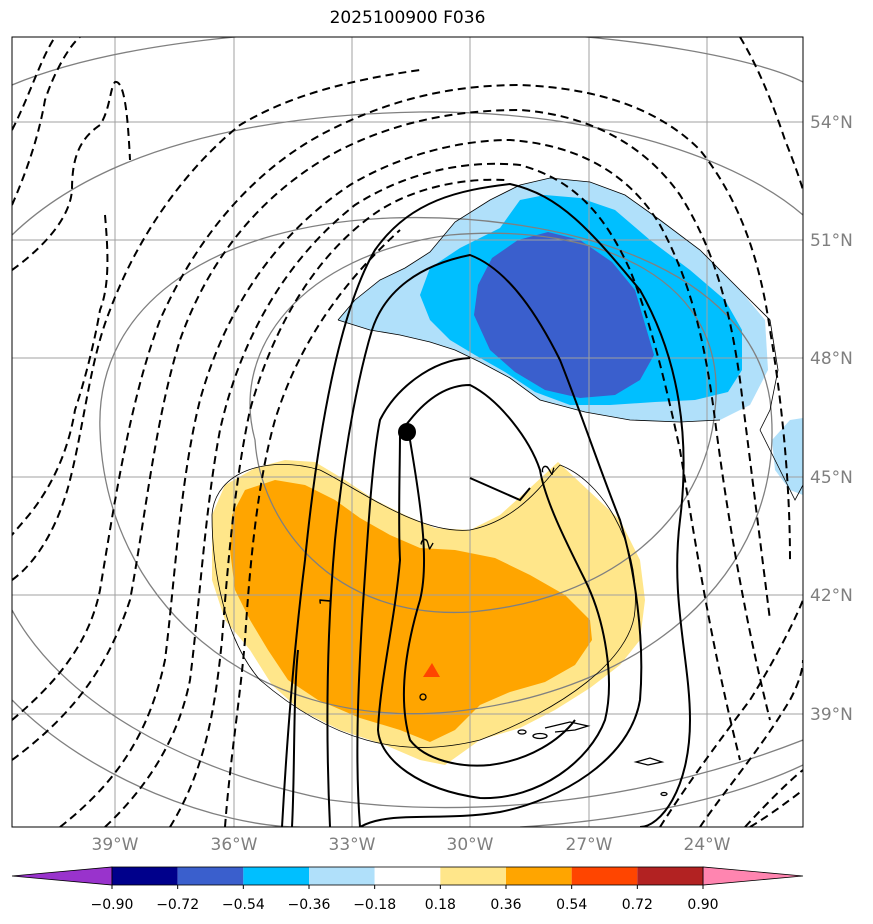 This screenshot has width=873, height=924. What do you see at coordinates (470, 845) in the screenshot?
I see `lon-label: 30°W` at bounding box center [470, 845].